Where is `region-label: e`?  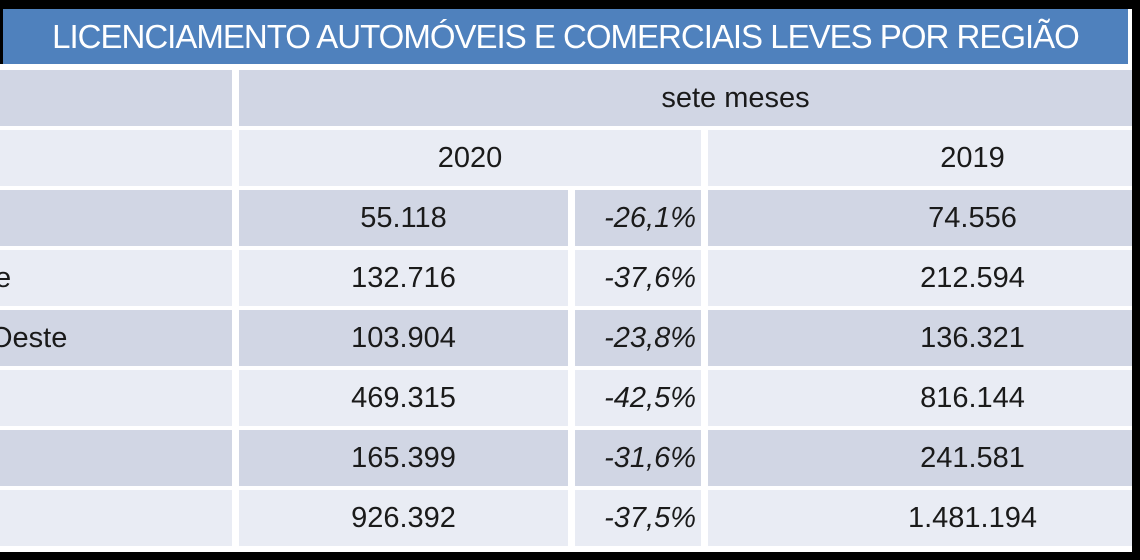
region-label: e is located at coordinates (6, 277).